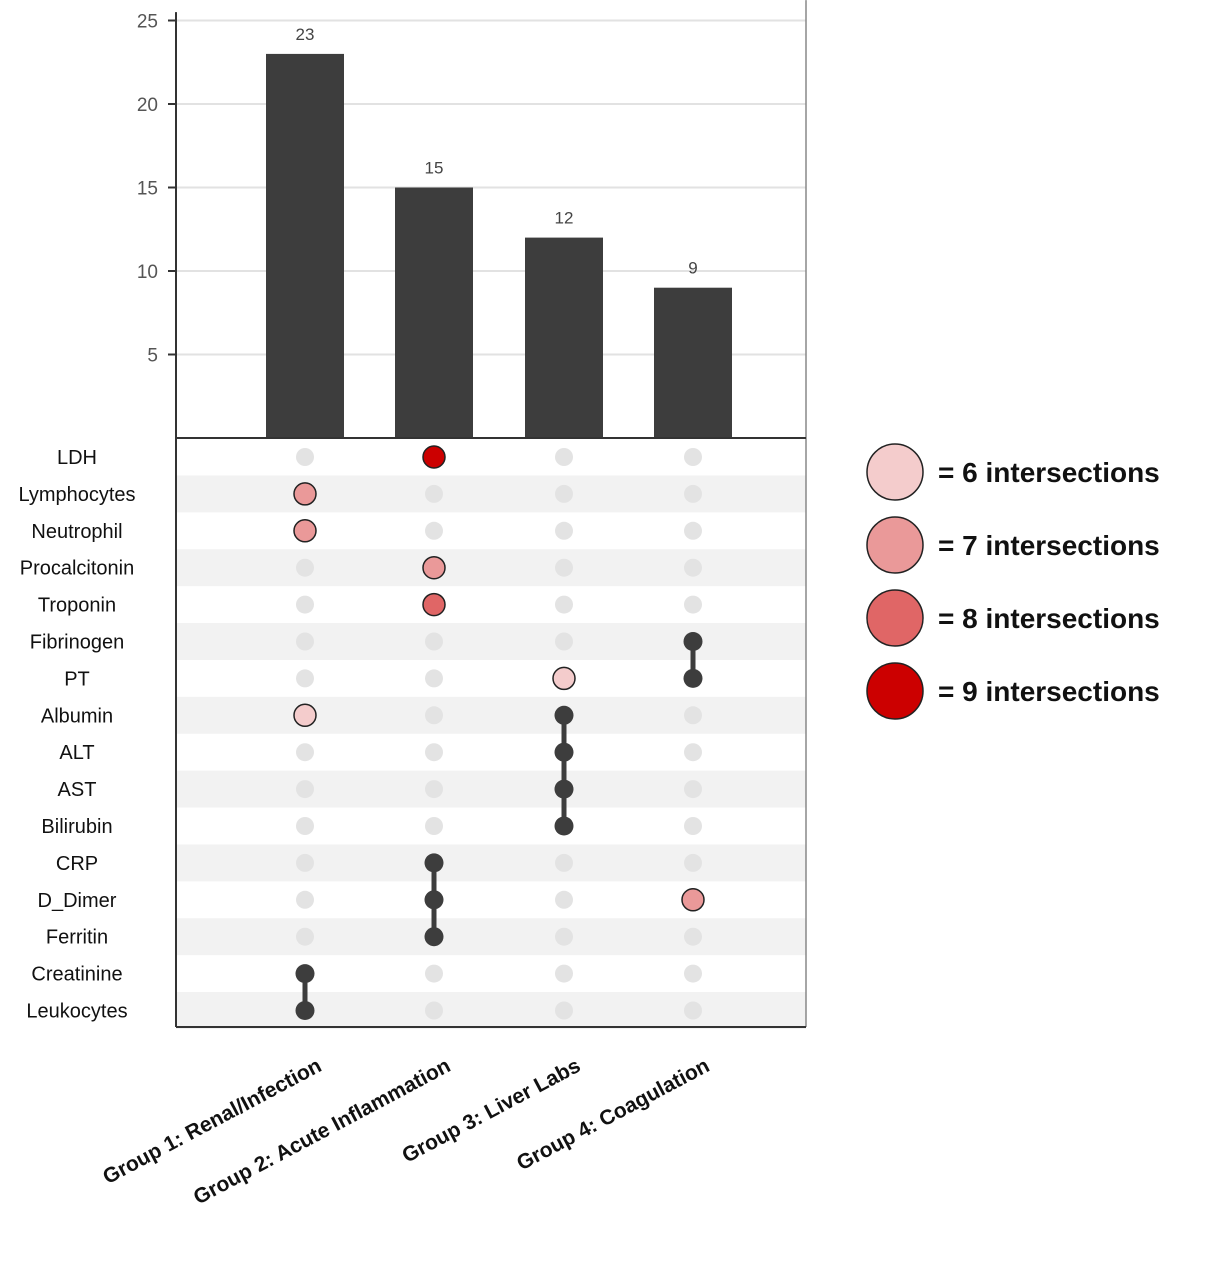 The width and height of the screenshot is (1216, 1280). I want to click on group-label: Group 2: Acute Inflammation, so click(322, 1131).